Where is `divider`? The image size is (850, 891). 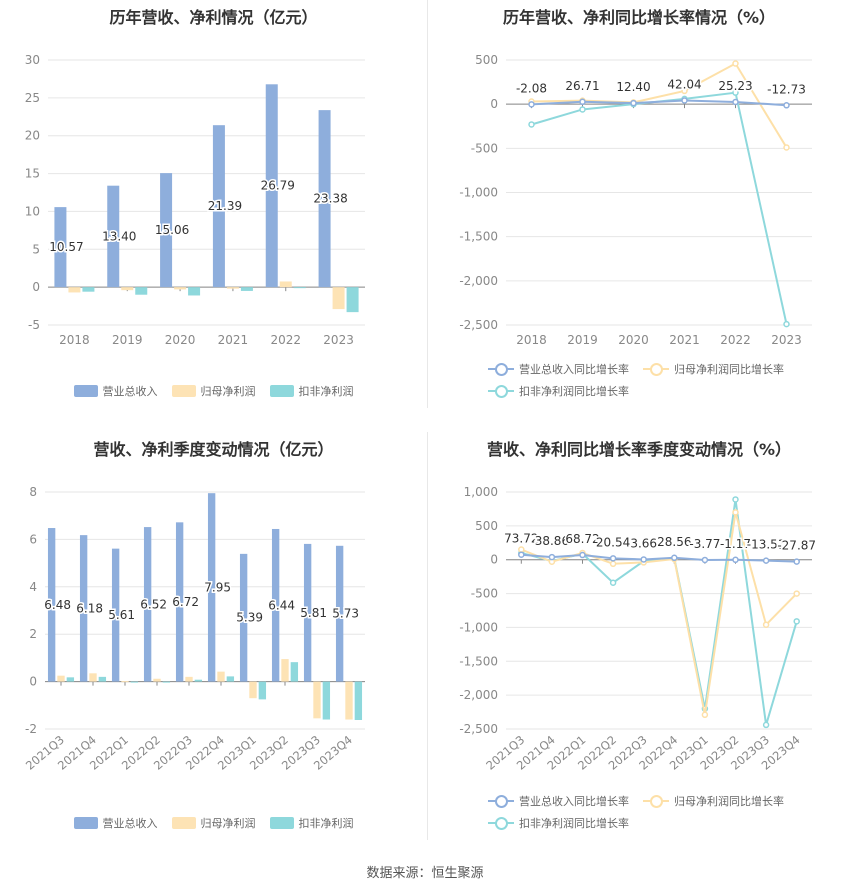
divider is located at coordinates (427, 204).